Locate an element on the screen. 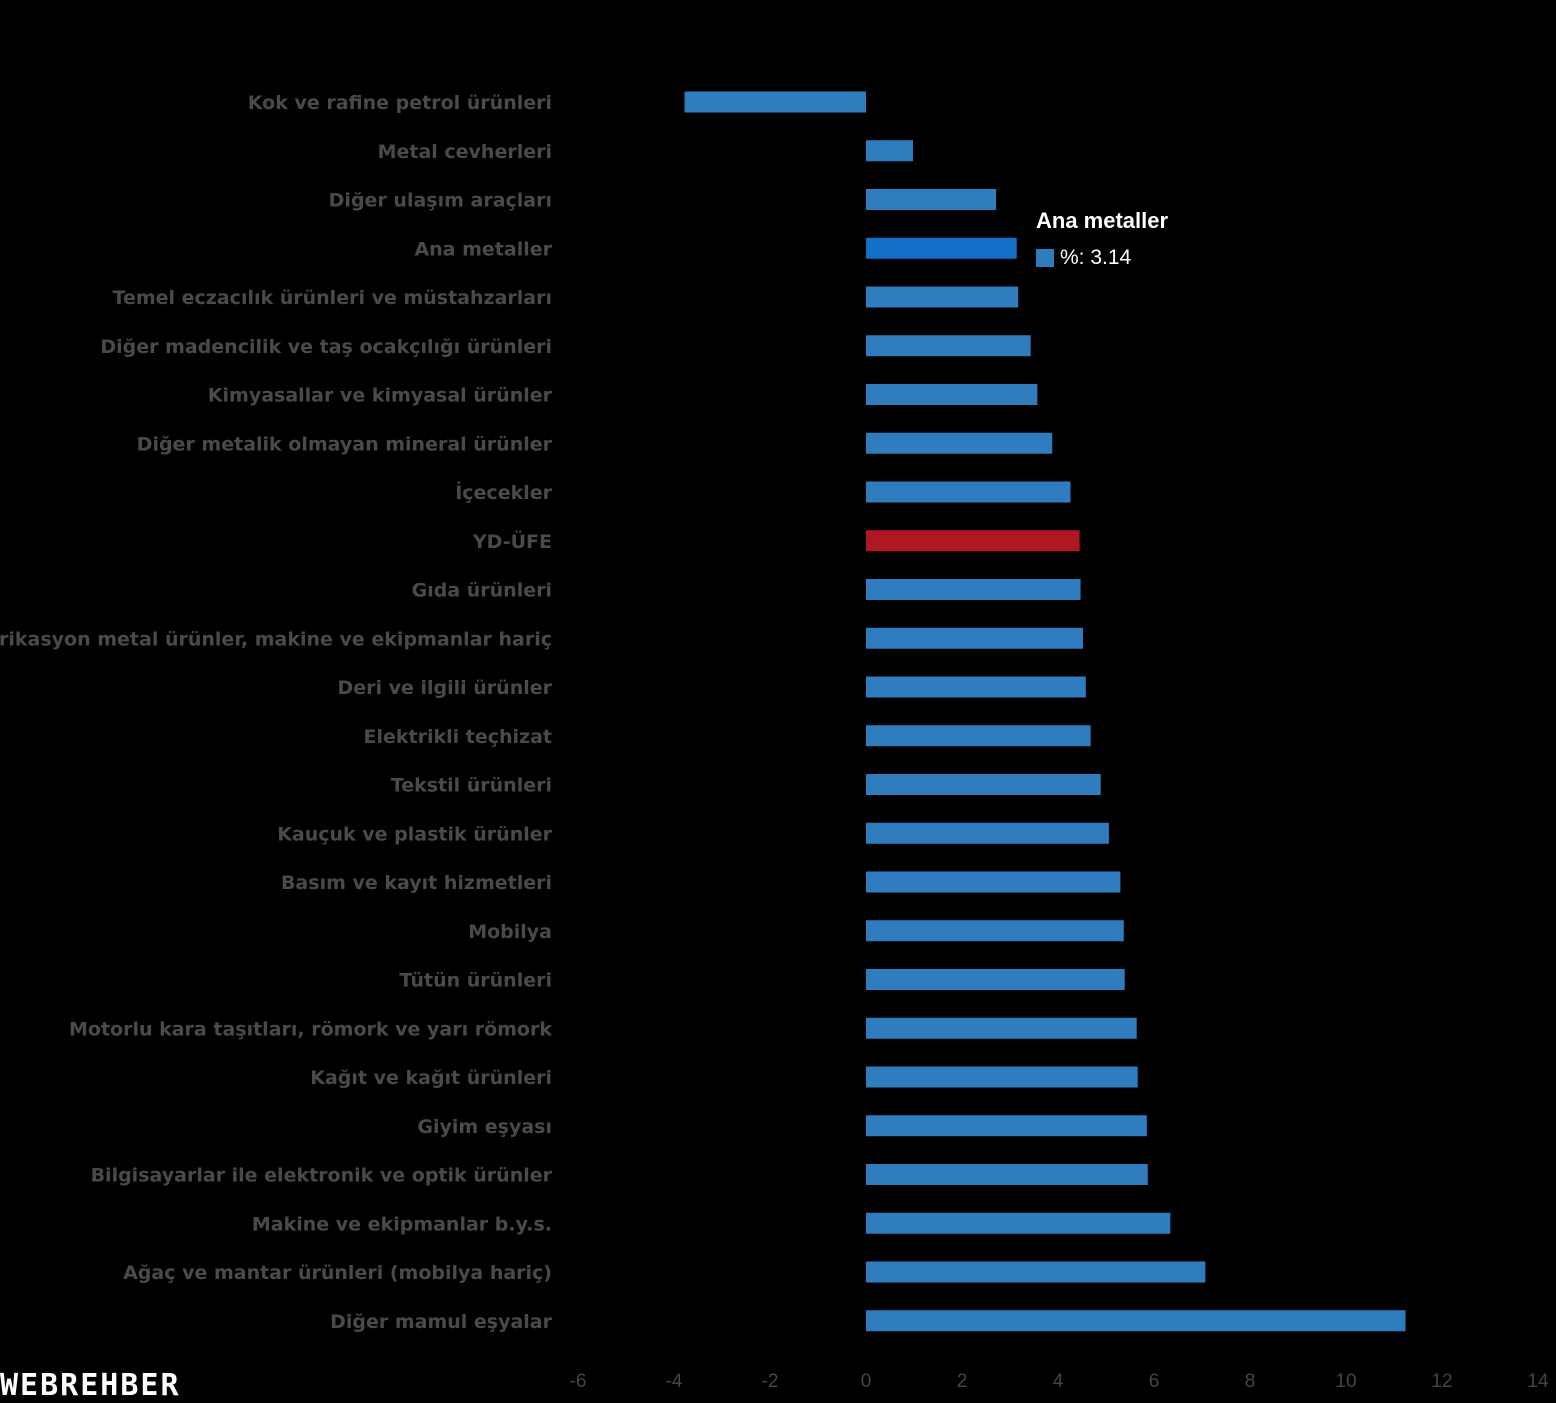 The image size is (1556, 1403). category-label: Tütün ürünleri is located at coordinates (475, 981).